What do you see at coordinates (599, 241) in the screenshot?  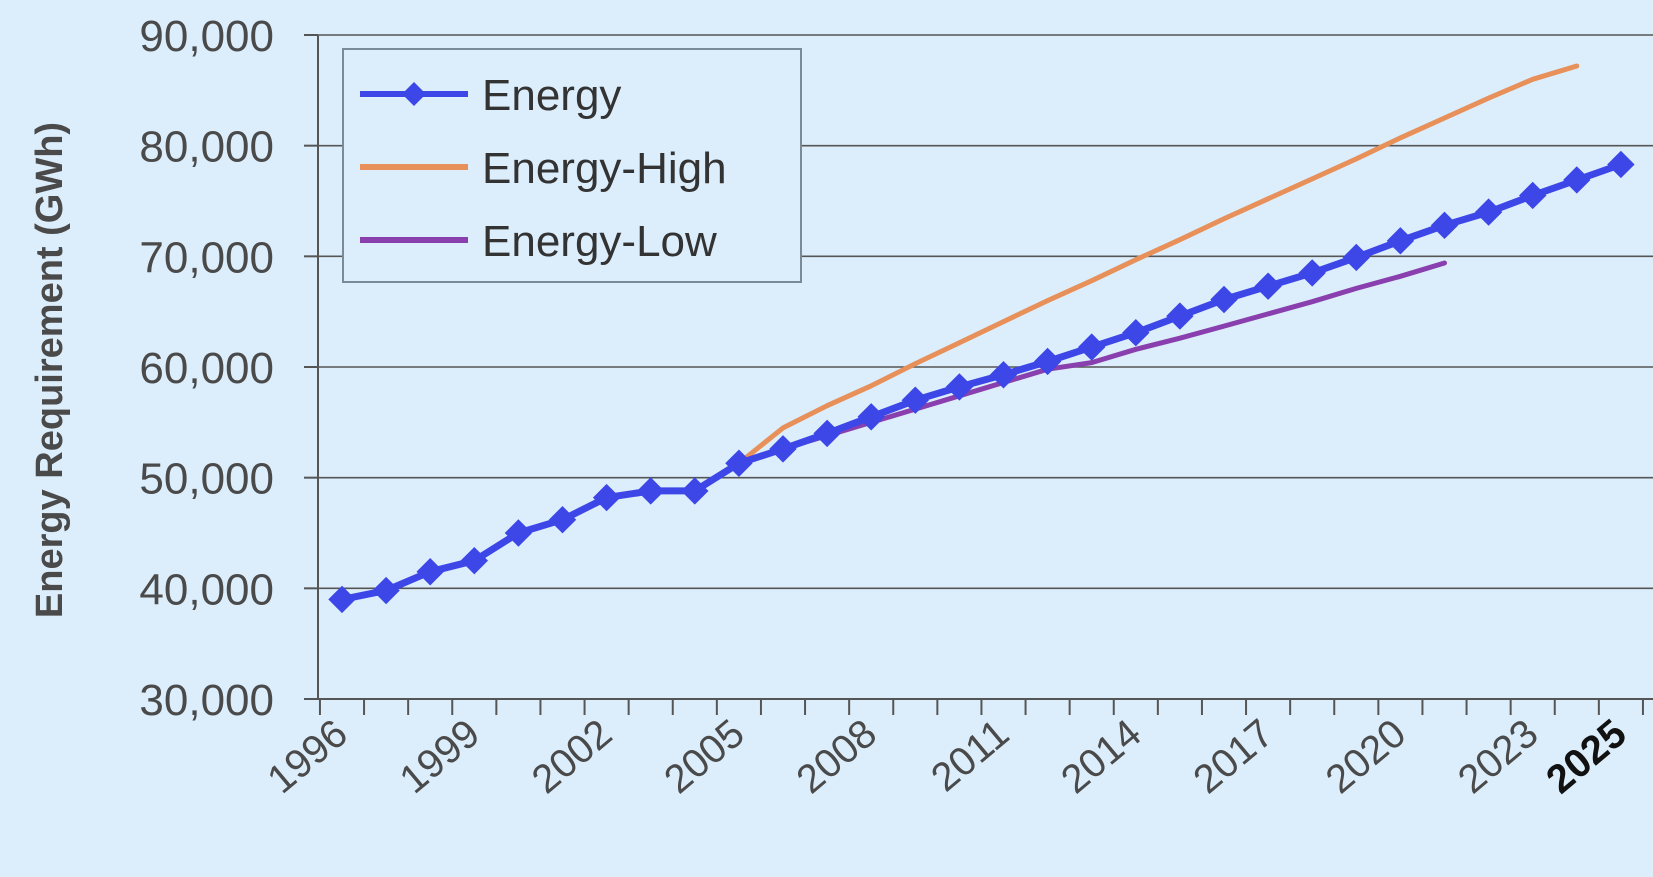 I see `legend-label-energy-low: Energy-Low` at bounding box center [599, 241].